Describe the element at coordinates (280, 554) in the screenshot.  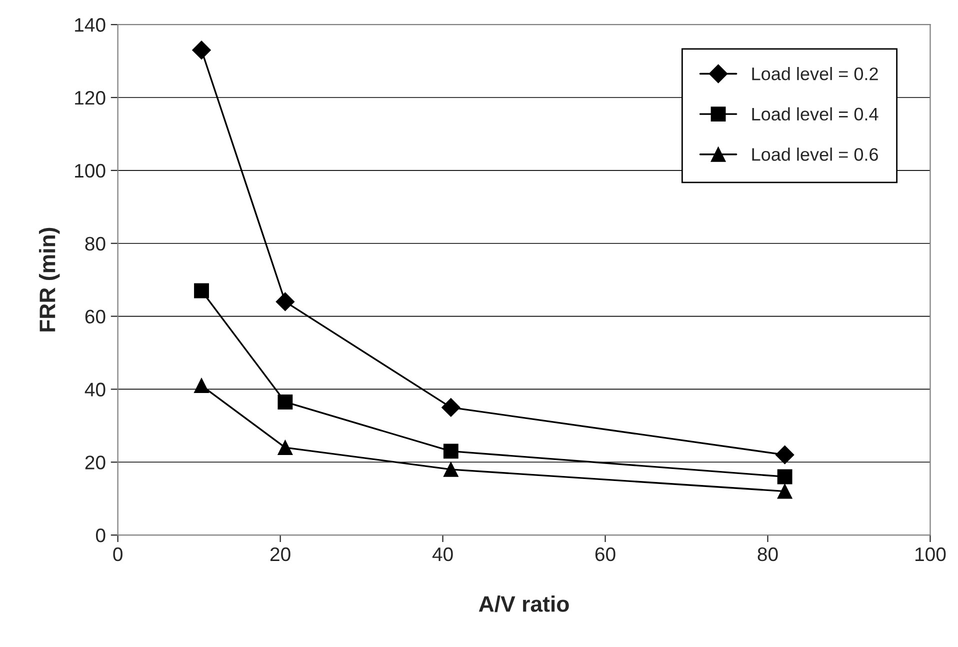
I see `x-tick-label: 20` at that location.